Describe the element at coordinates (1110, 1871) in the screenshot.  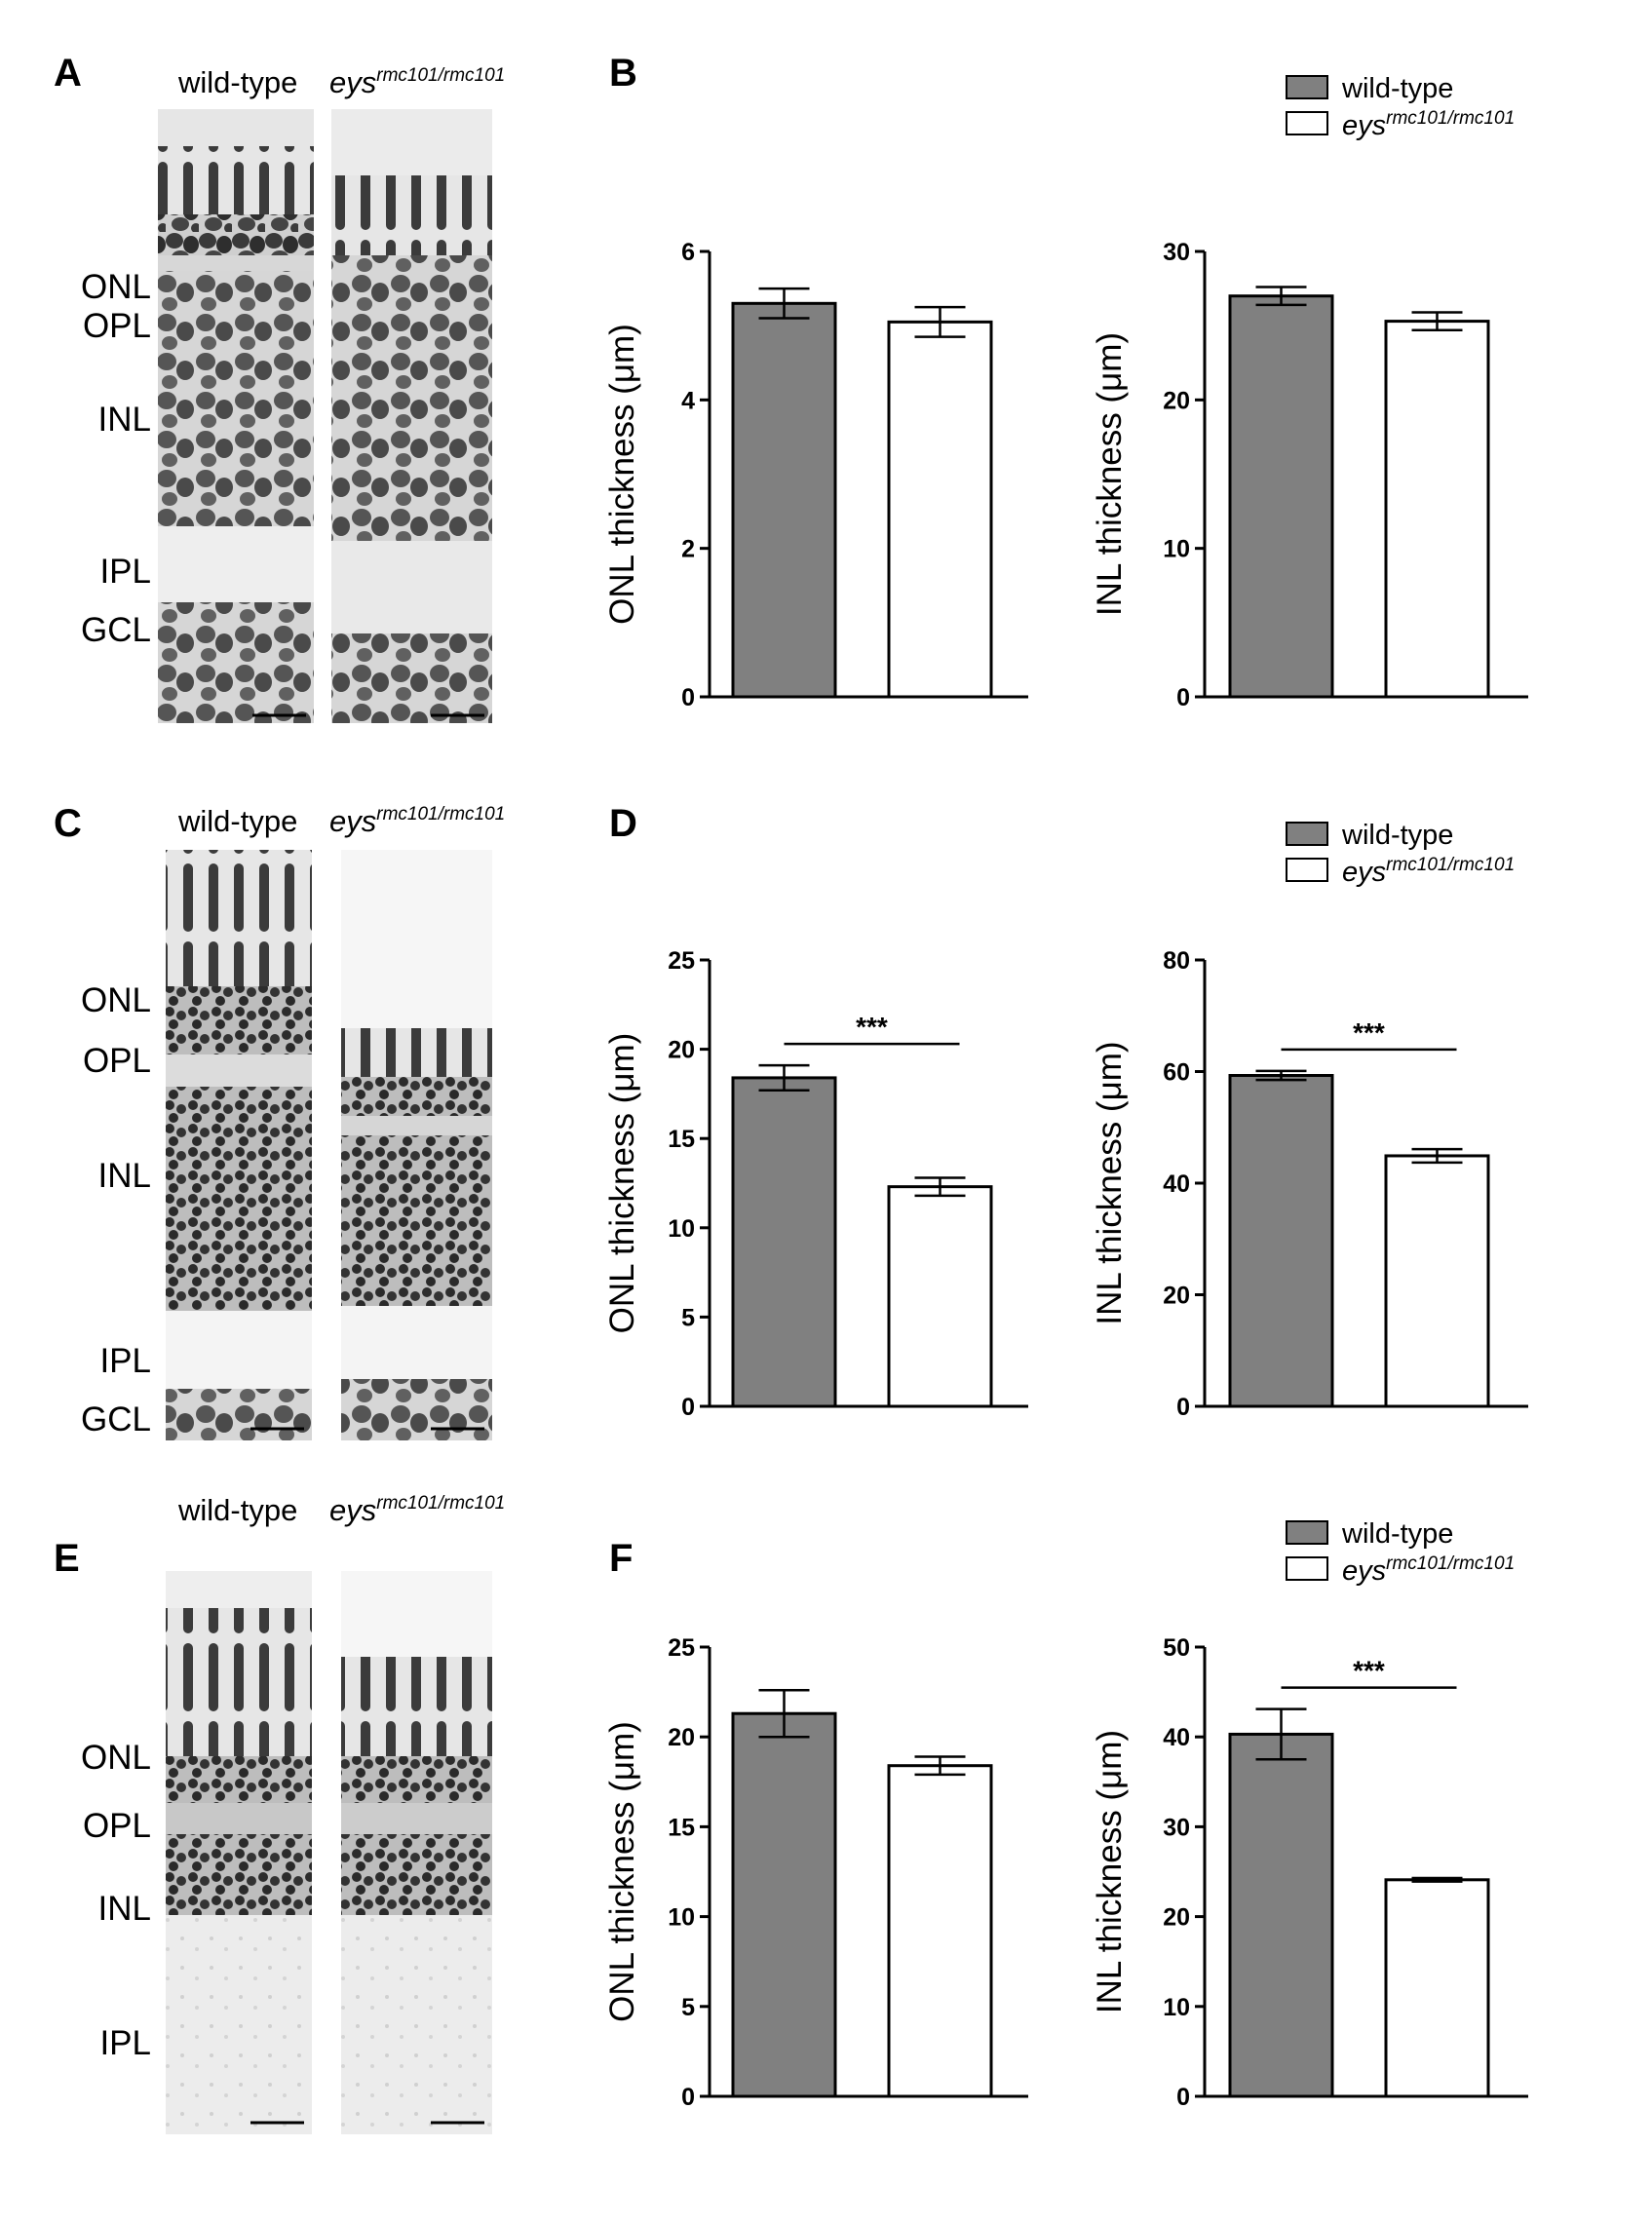
I see `y-axis-label: INL thickness (μm)` at that location.